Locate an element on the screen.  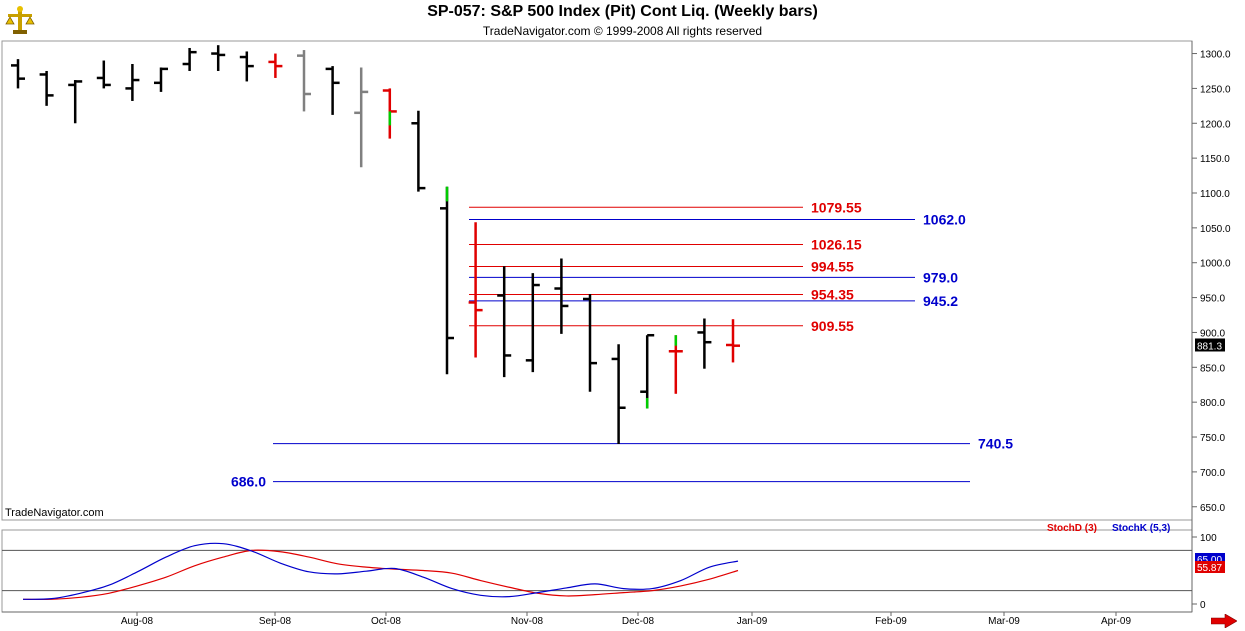
x-tick-label: Oct-08 is located at coordinates (386, 621).